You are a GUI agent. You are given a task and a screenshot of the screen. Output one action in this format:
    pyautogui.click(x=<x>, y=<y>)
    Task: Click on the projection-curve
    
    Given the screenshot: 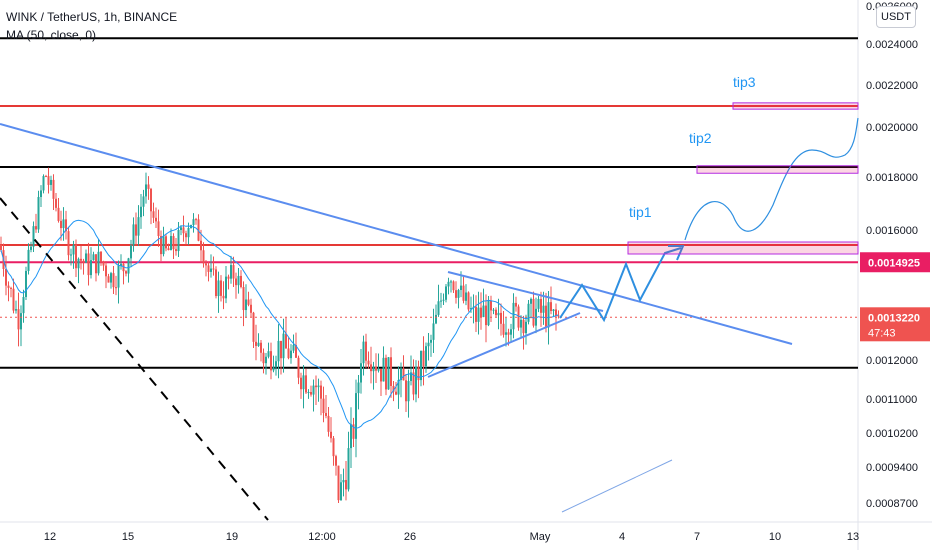 What is the action you would take?
    pyautogui.click(x=771, y=179)
    